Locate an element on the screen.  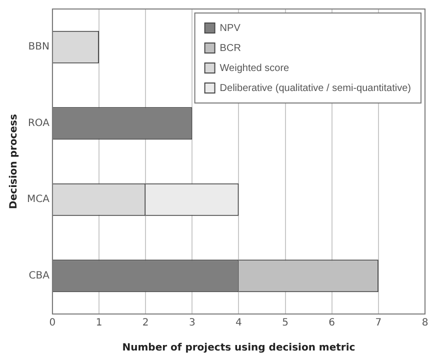
x-tick-label: 7 is located at coordinates (378, 323).